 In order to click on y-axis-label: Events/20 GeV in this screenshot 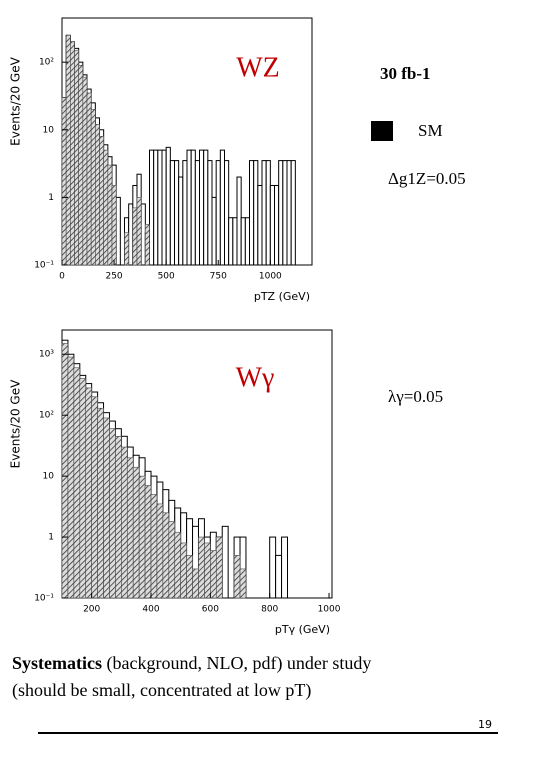, I will do `click(16, 100)`.